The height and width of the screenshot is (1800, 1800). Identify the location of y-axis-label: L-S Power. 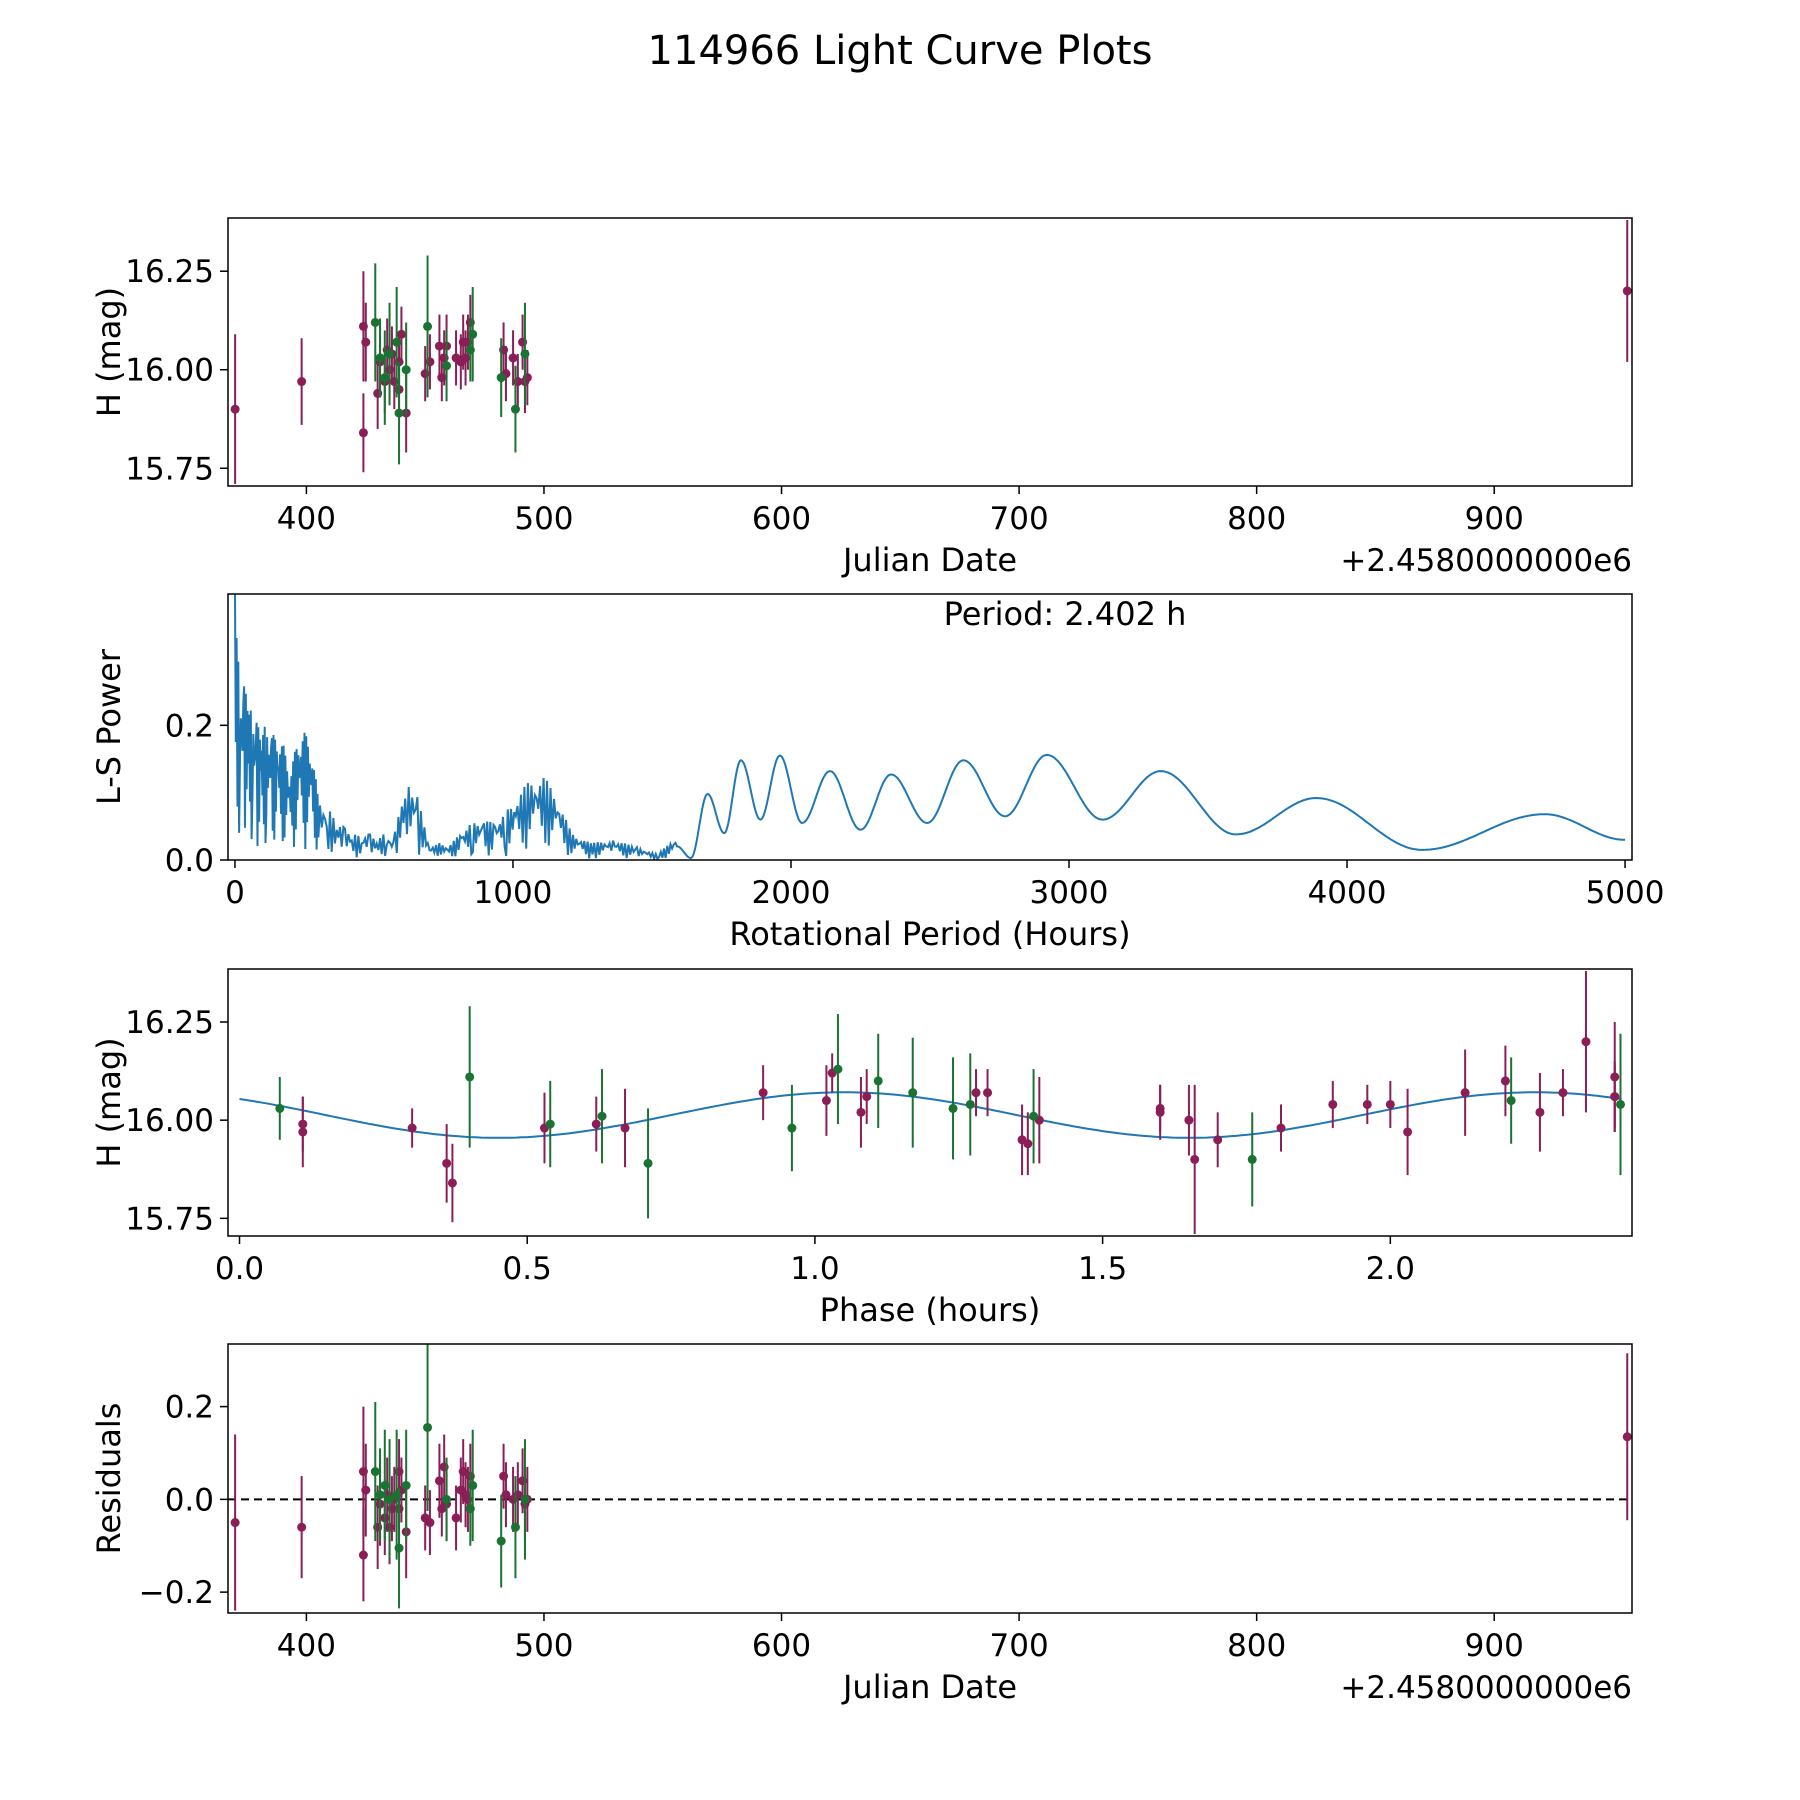
(109, 726).